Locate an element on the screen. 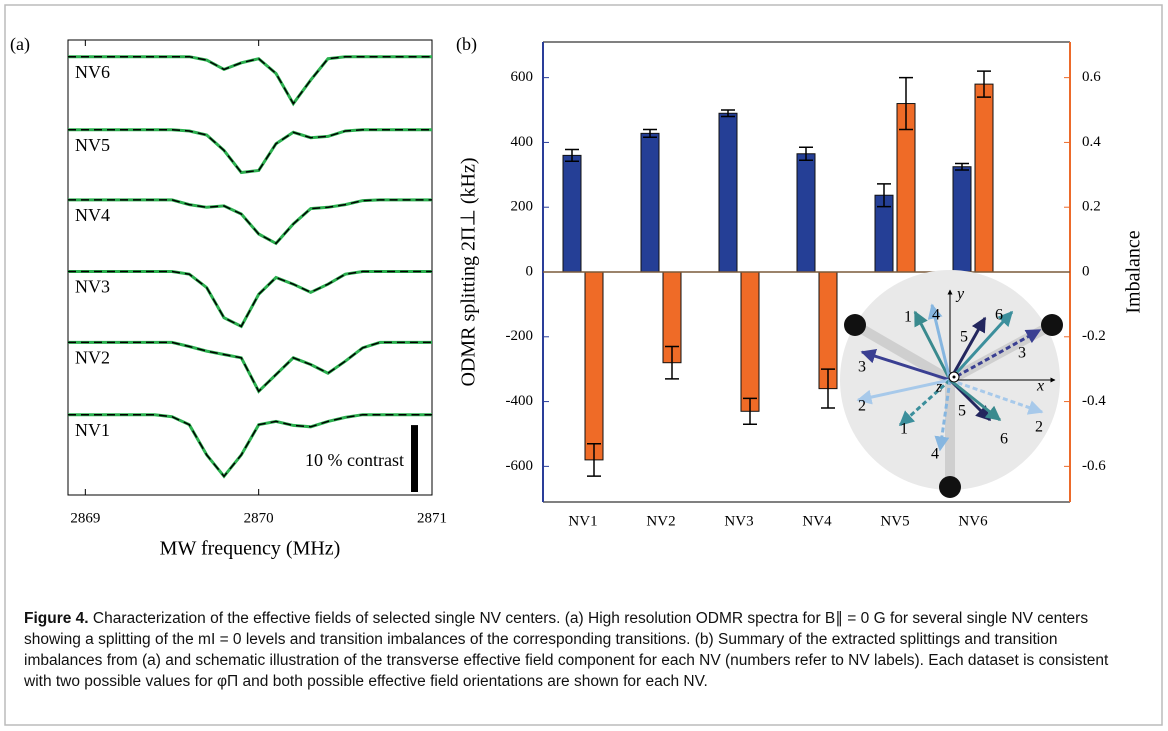 The height and width of the screenshot is (731, 1168). y-tick-label: -400 is located at coordinates (520, 401).